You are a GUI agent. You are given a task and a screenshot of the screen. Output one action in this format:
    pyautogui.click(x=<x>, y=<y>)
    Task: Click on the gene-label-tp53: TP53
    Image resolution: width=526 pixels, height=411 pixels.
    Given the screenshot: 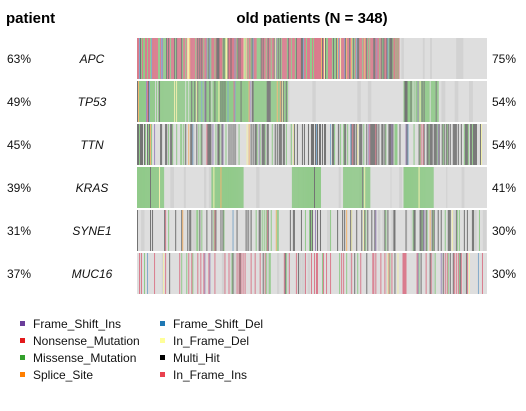 What is the action you would take?
    pyautogui.click(x=92, y=101)
    